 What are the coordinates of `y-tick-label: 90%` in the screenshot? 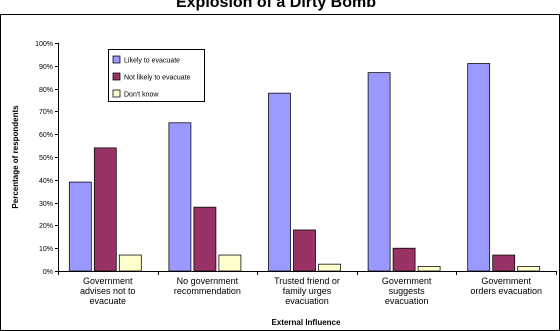 It's located at (46, 67).